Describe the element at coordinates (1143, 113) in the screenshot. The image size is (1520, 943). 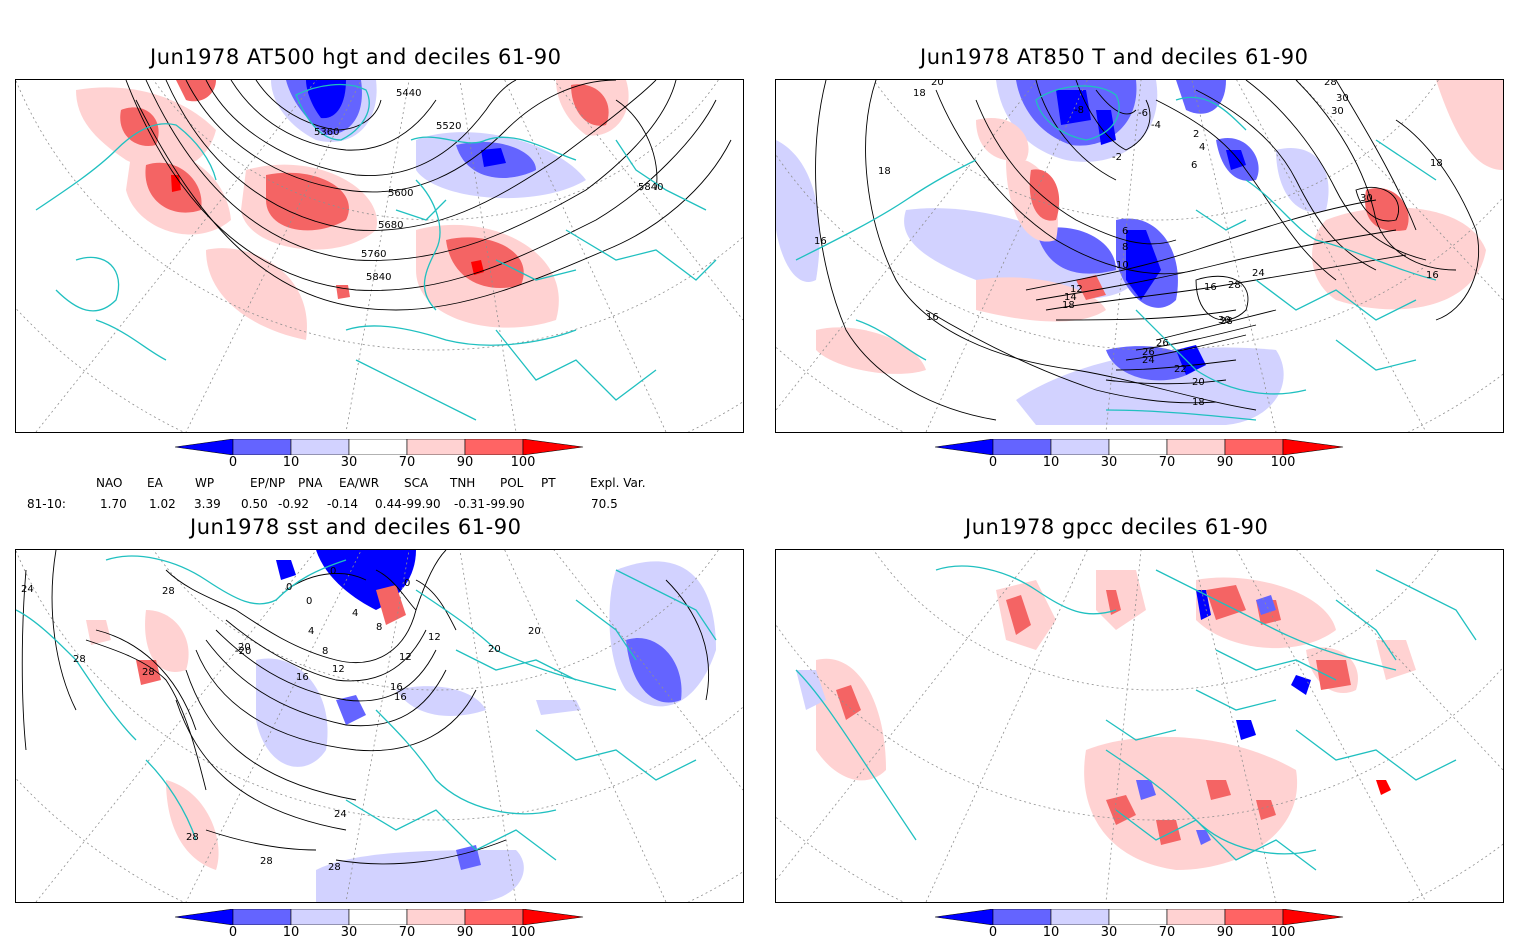
I see `contour-label: -6` at that location.